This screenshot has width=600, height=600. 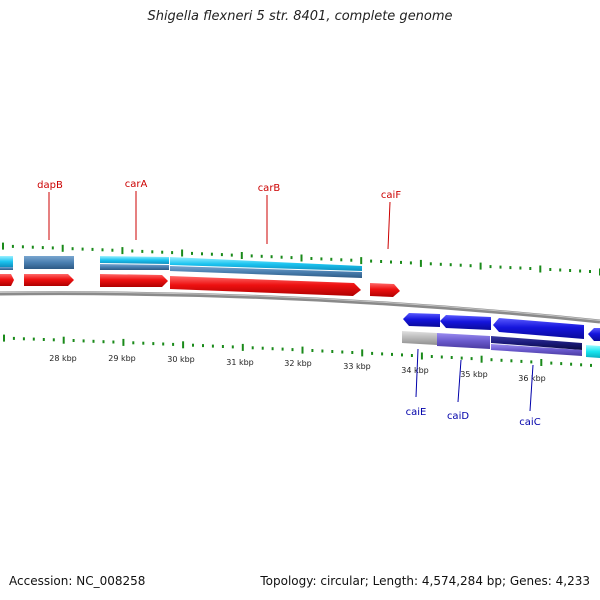 I want to click on gene-arrow-caiF, so click(x=385, y=290).